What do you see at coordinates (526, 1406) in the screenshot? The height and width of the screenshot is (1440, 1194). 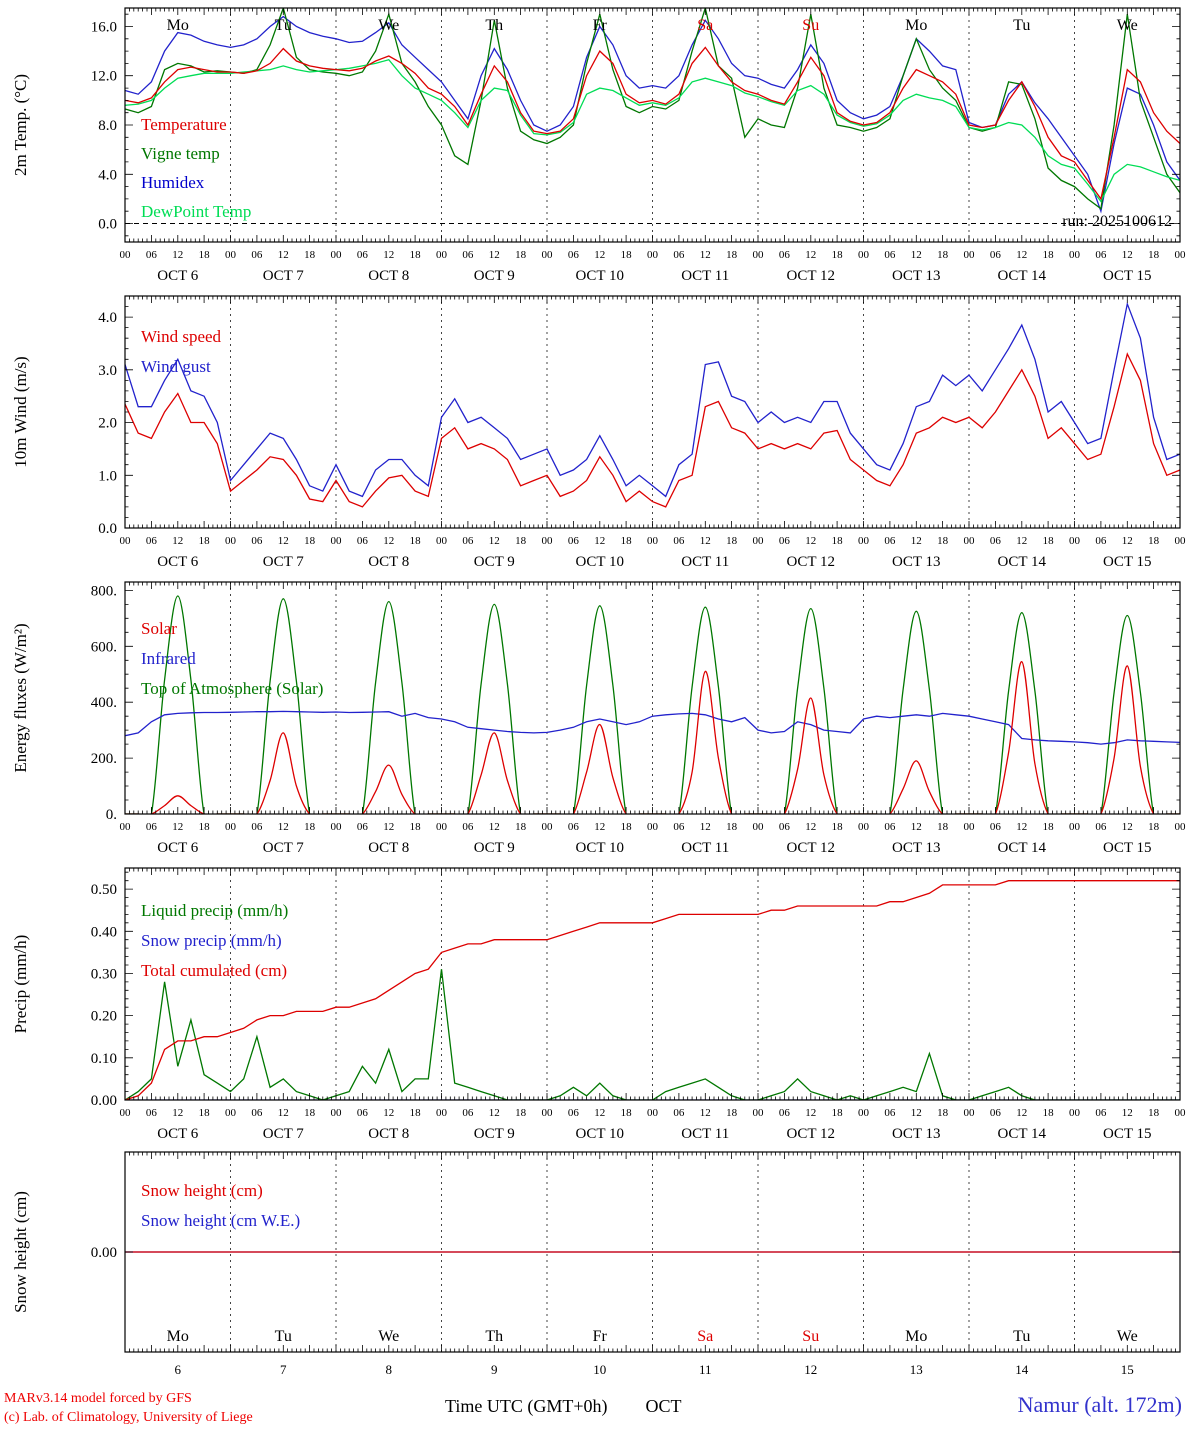 I see `time-axis-label: Time UTC (GMT+0h)` at bounding box center [526, 1406].